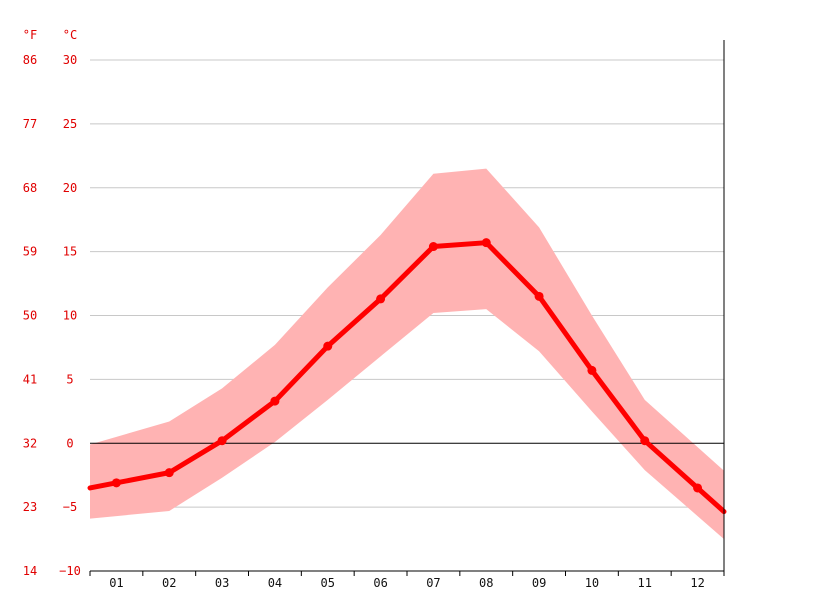 The width and height of the screenshot is (815, 611). I want to click on y-tick-label-fahrenheit: 32, so click(30, 443).